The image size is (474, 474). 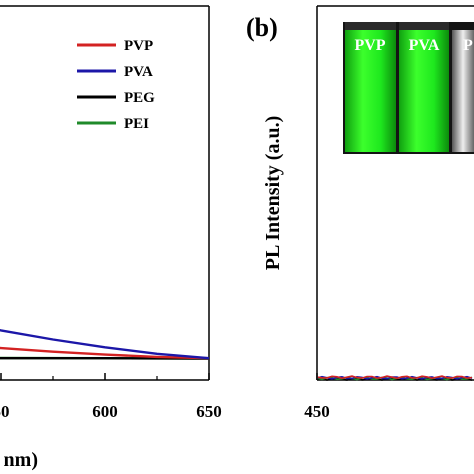 I want to click on inset-label-third: P, so click(x=468, y=45).